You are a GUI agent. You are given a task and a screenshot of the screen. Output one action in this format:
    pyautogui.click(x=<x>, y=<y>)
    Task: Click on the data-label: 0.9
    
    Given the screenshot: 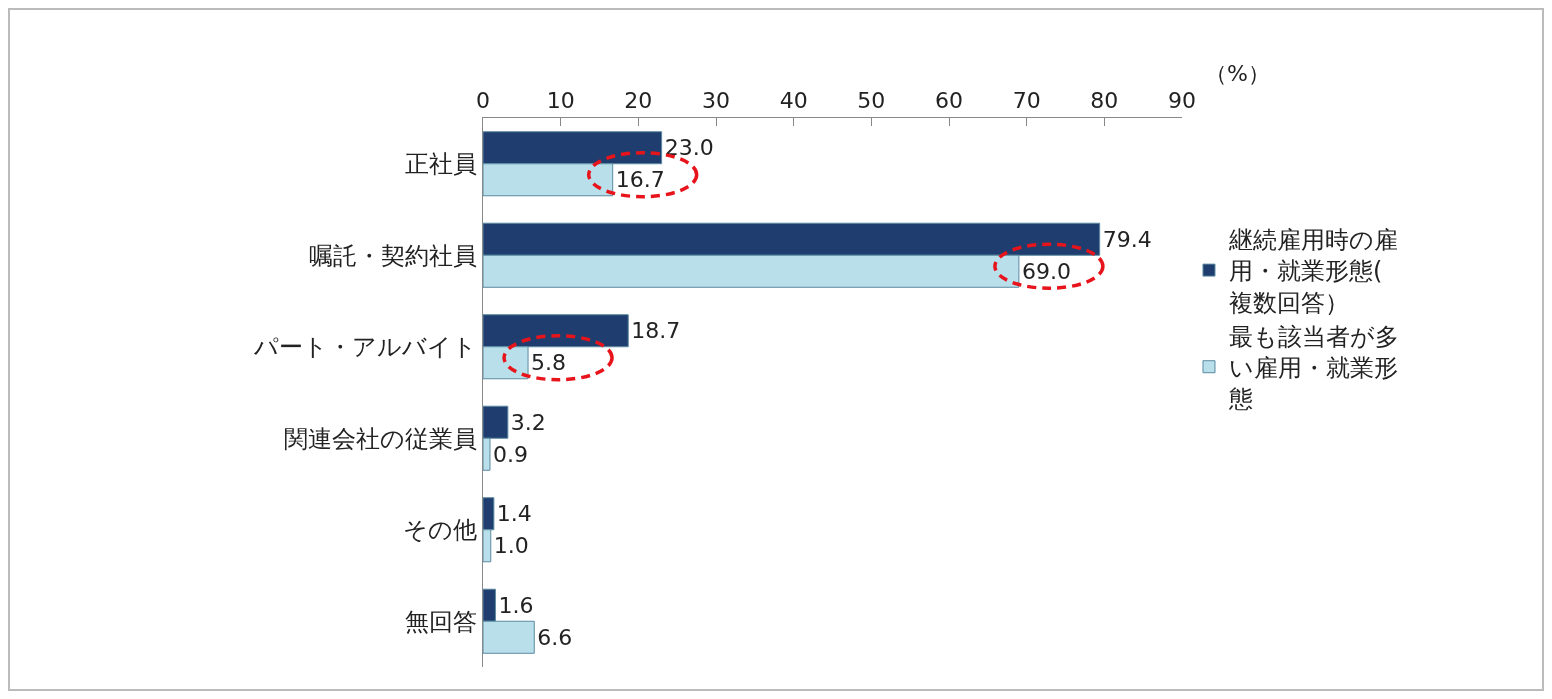 What is the action you would take?
    pyautogui.click(x=510, y=454)
    